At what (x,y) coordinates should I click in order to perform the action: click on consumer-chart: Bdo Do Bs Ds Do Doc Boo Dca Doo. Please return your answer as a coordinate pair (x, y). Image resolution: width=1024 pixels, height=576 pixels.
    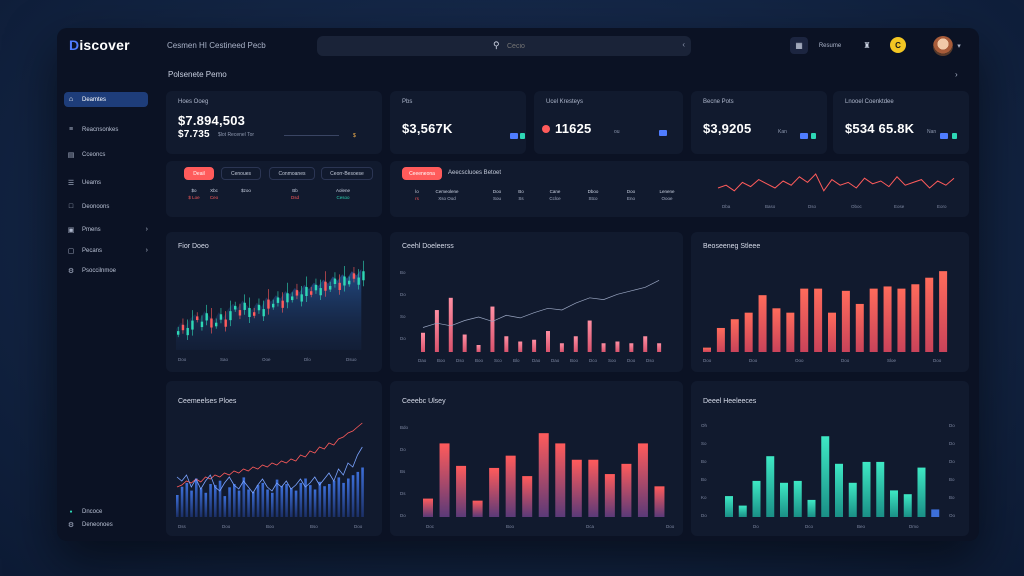
    Looking at the image, I should click on (538, 474).